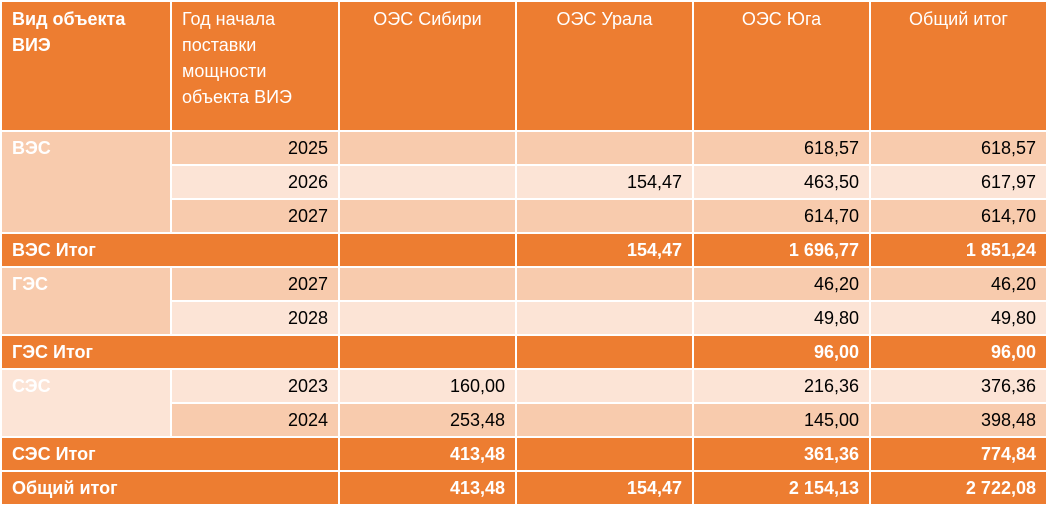 This screenshot has width=1053, height=506. What do you see at coordinates (958, 420) in the screenshot?
I see `cell: 398,48` at bounding box center [958, 420].